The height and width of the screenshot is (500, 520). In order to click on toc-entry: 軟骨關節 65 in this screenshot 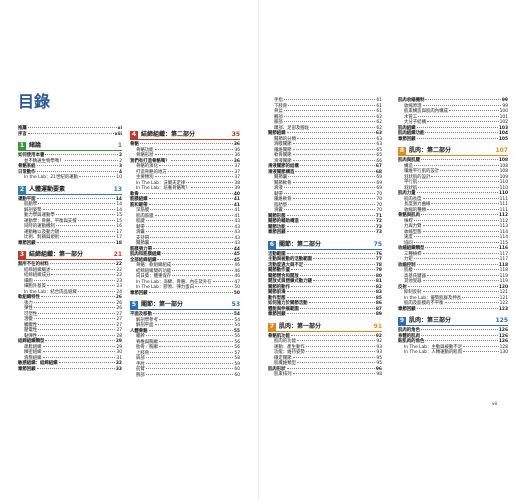, I will do `click(325, 156)`.